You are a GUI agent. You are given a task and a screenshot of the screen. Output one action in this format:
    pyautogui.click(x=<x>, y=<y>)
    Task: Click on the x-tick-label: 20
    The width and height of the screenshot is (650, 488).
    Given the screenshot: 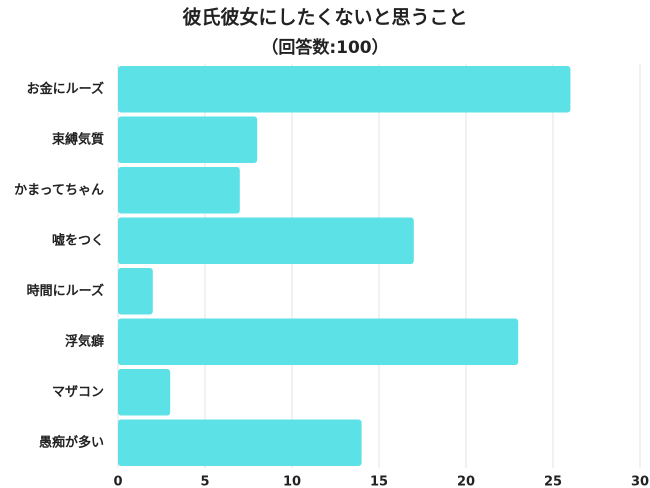 What is the action you would take?
    pyautogui.click(x=466, y=481)
    